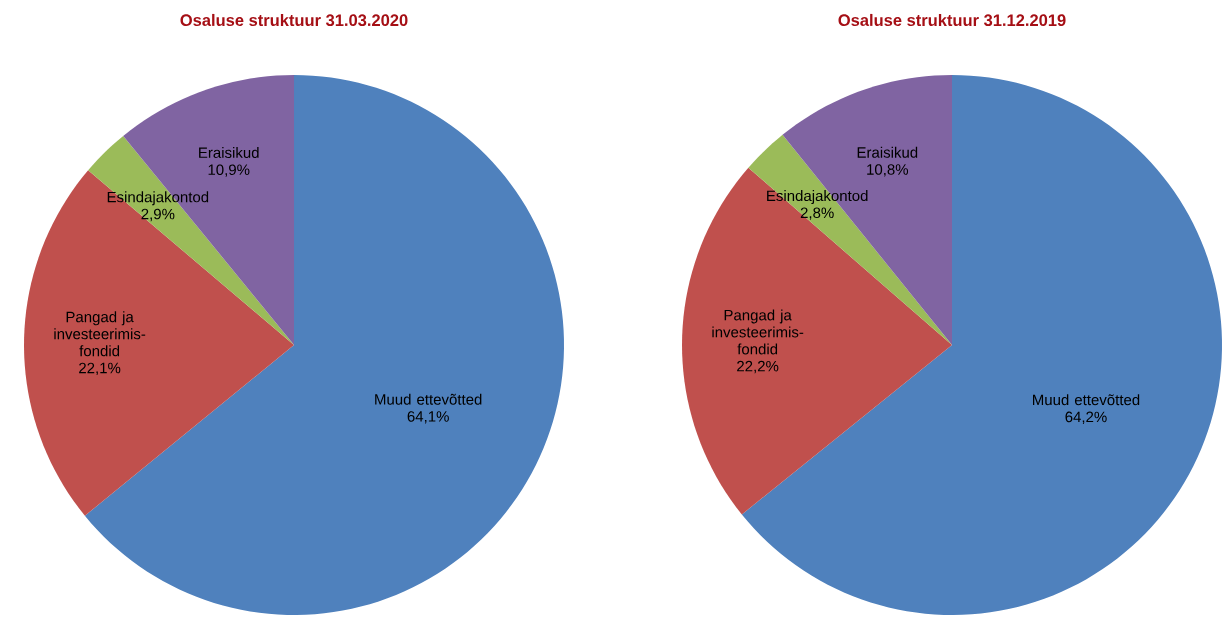  What do you see at coordinates (758, 367) in the screenshot?
I see `data-label: 22,2%` at bounding box center [758, 367].